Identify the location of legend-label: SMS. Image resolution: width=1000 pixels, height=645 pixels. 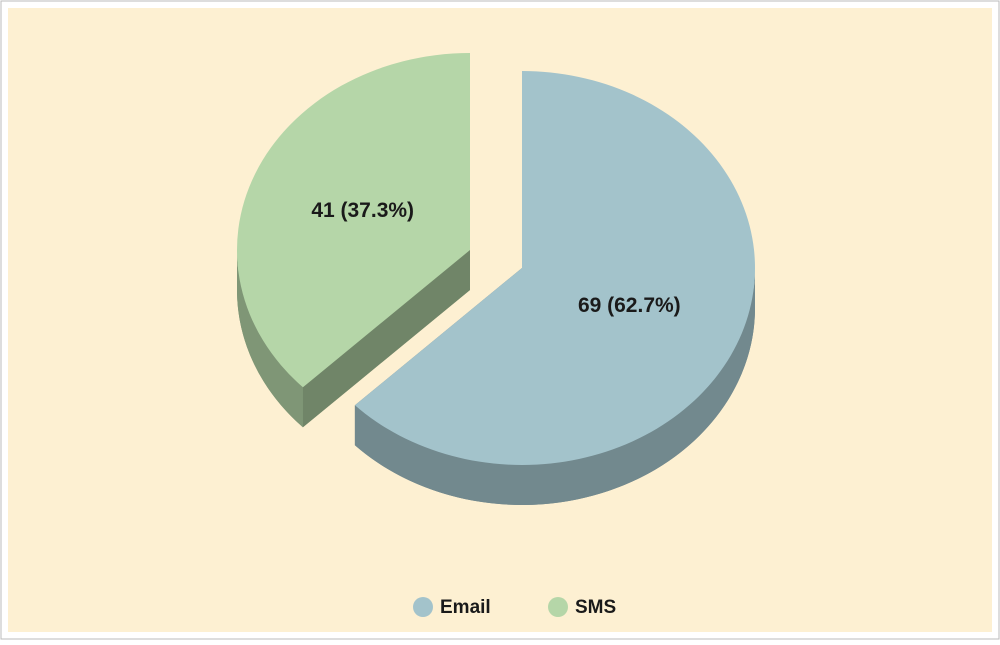
(595, 607).